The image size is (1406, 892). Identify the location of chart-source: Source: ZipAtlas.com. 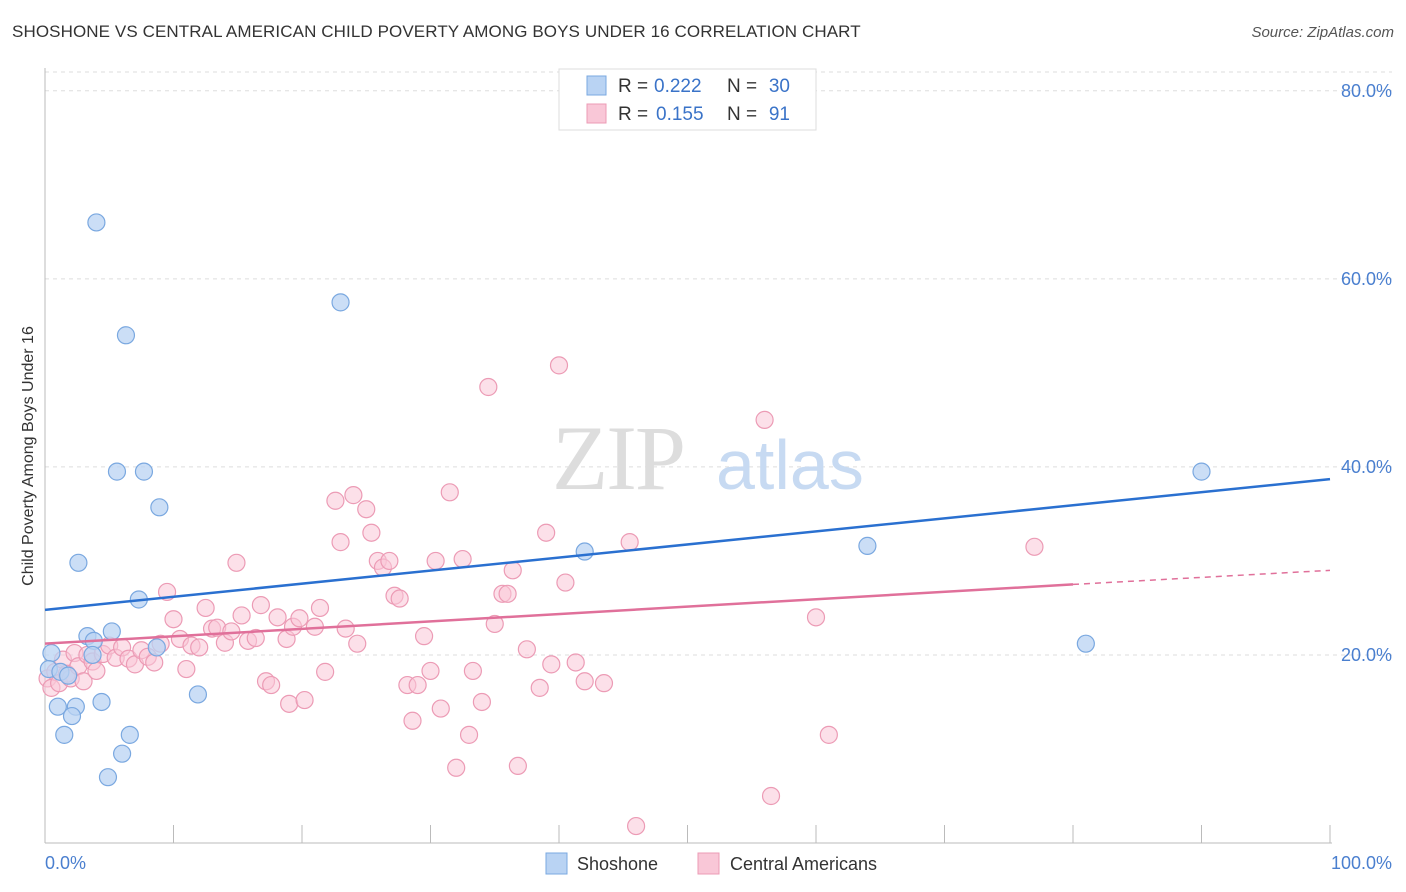
(1322, 32).